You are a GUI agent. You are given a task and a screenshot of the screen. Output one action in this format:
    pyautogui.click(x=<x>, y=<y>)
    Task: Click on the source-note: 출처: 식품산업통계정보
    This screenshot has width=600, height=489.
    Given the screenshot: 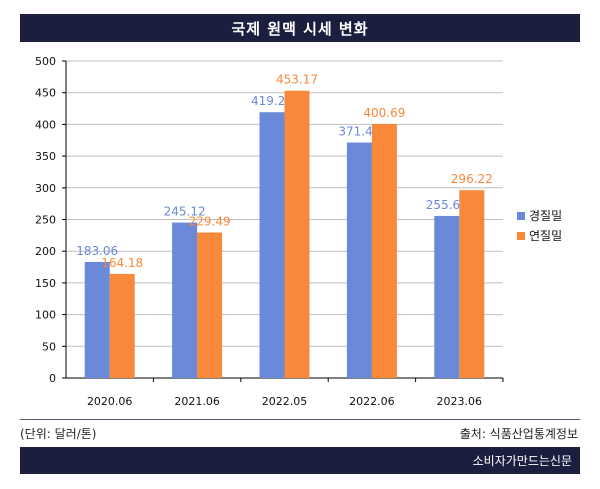 What is the action you would take?
    pyautogui.click(x=518, y=434)
    